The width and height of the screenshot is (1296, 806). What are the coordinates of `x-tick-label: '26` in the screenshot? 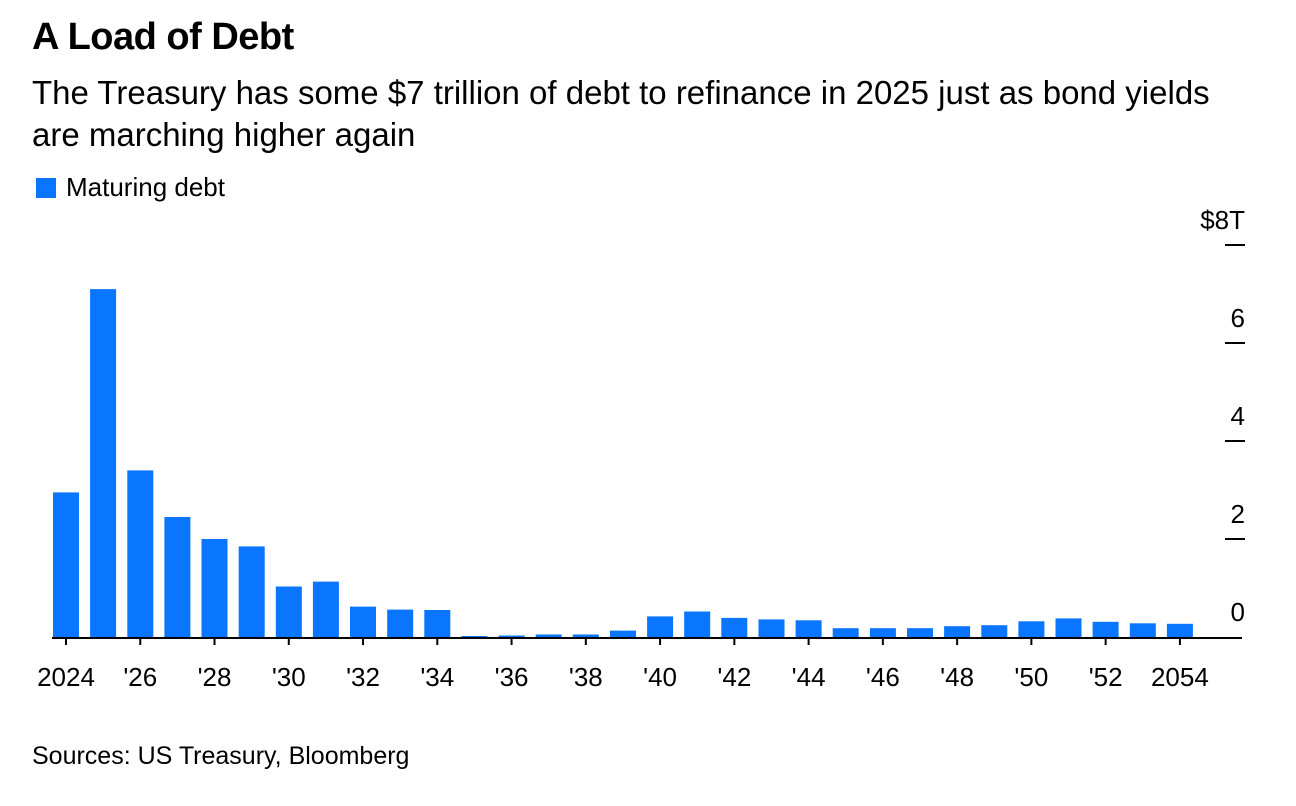 It's located at (140, 677).